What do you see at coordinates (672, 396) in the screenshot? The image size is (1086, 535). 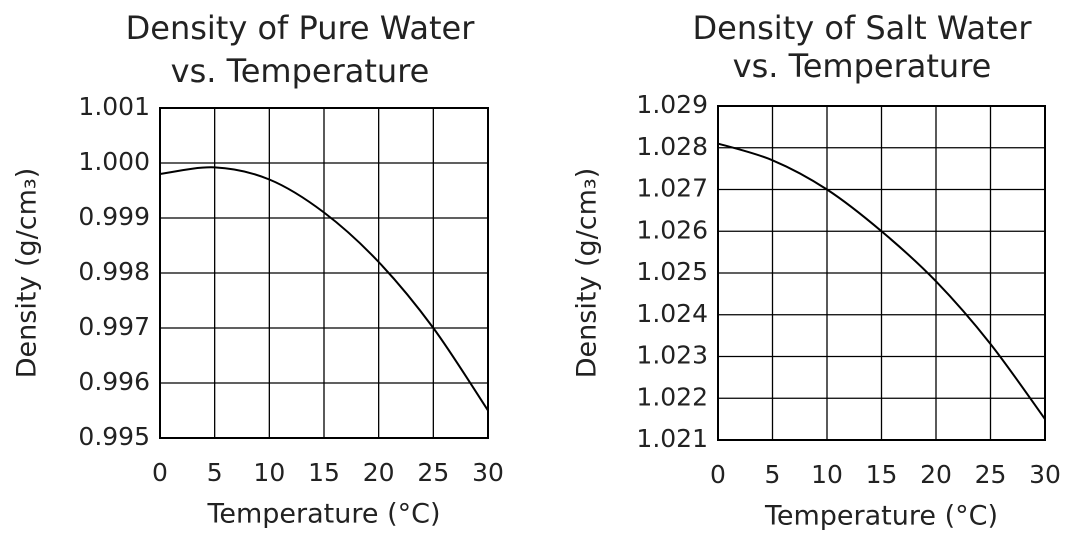 I see `y-tick-label: 1.022` at bounding box center [672, 396].